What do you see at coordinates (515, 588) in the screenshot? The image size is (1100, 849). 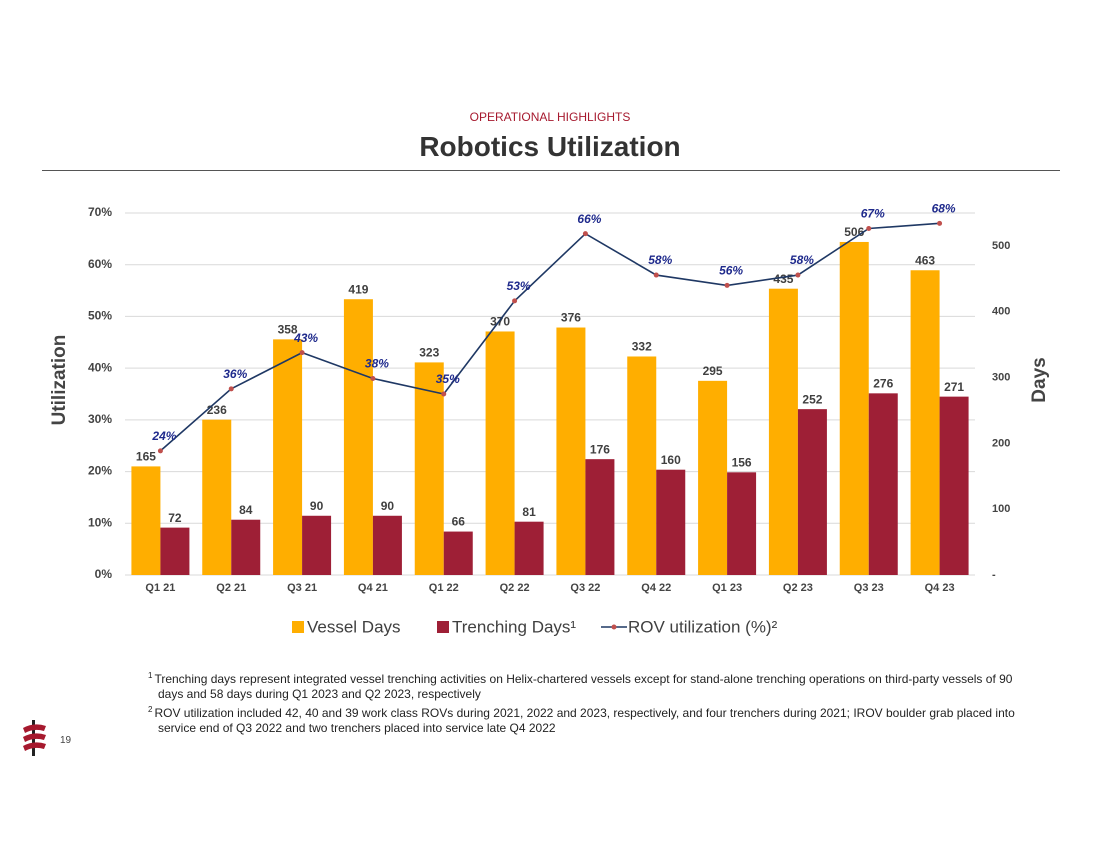 I see `x-tick-label: Q2 22` at bounding box center [515, 588].